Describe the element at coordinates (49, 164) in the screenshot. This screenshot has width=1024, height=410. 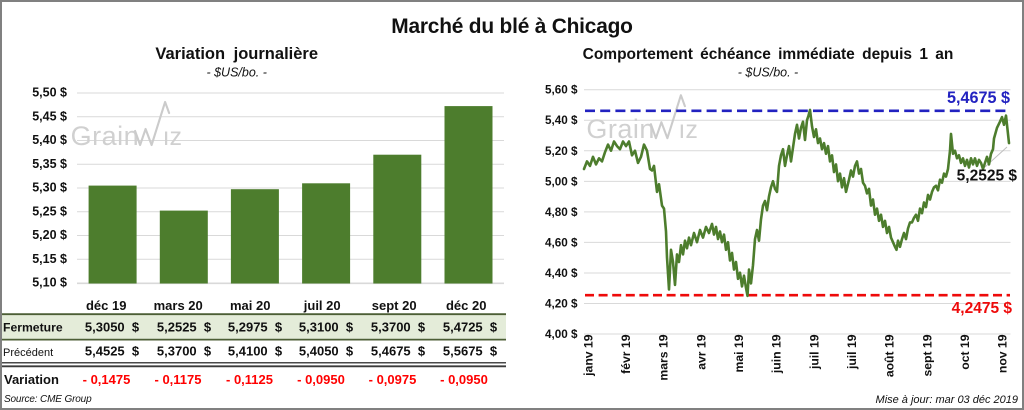
I see `svg-text: 5,35 $` at that location.